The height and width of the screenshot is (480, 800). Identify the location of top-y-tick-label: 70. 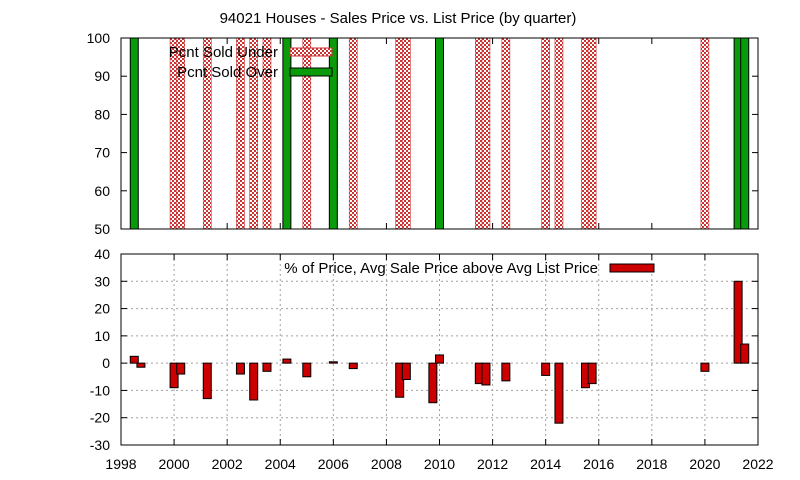
(102, 153).